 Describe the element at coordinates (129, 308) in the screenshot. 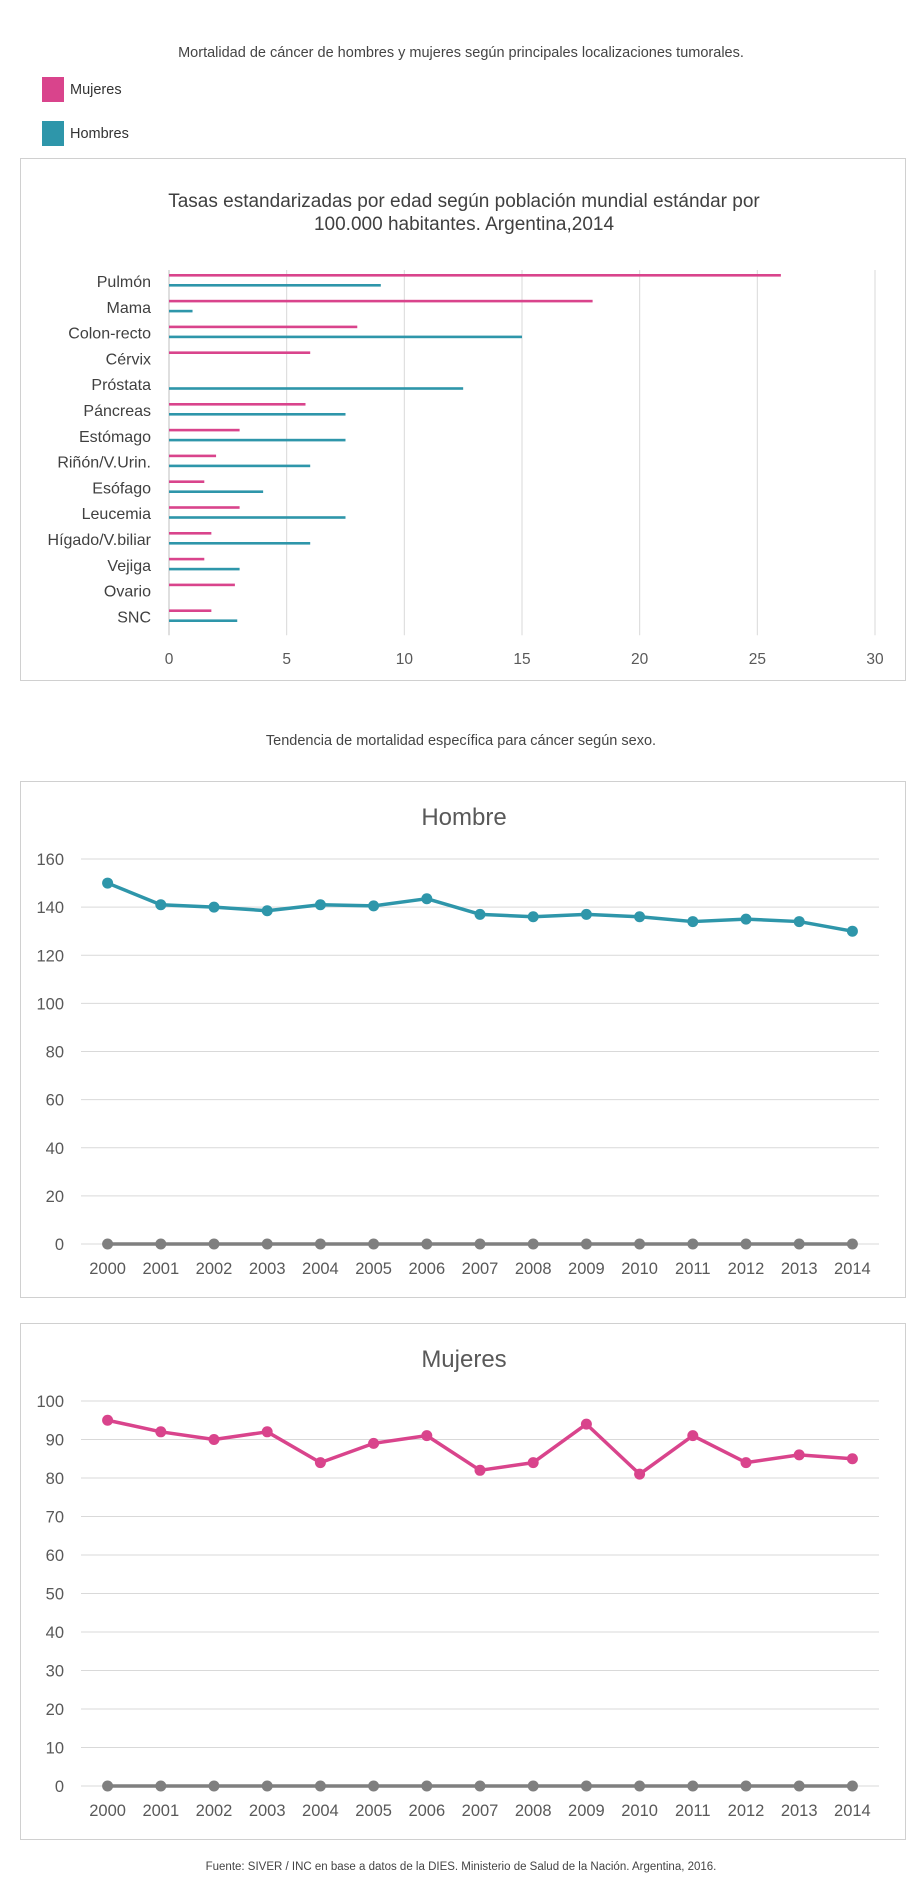

I see `category-label: Mama` at that location.